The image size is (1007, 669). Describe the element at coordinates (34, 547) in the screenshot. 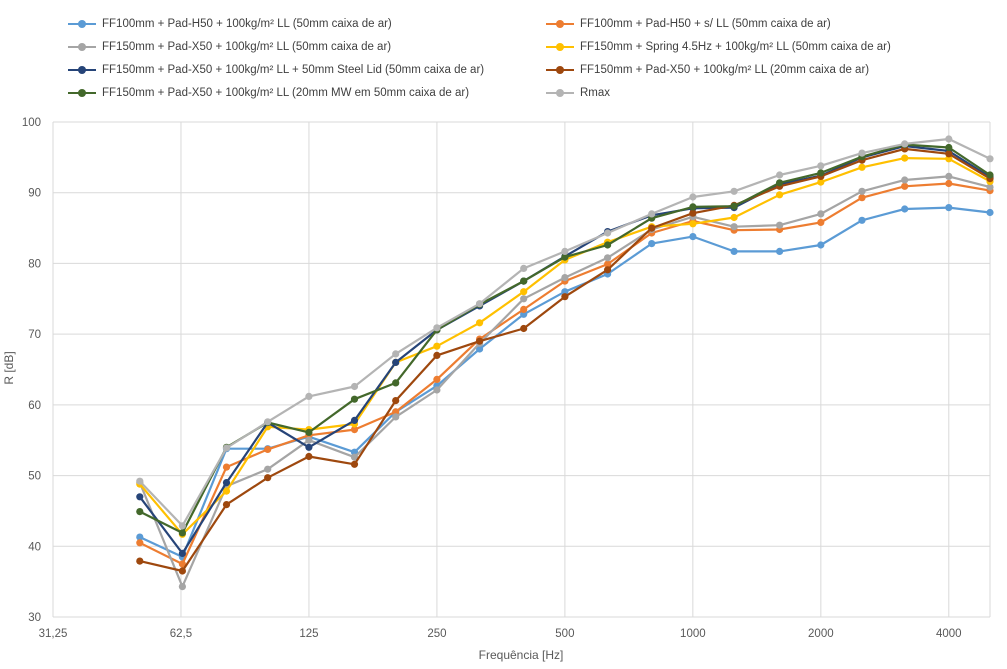

I see `y-tick-label: 40` at that location.